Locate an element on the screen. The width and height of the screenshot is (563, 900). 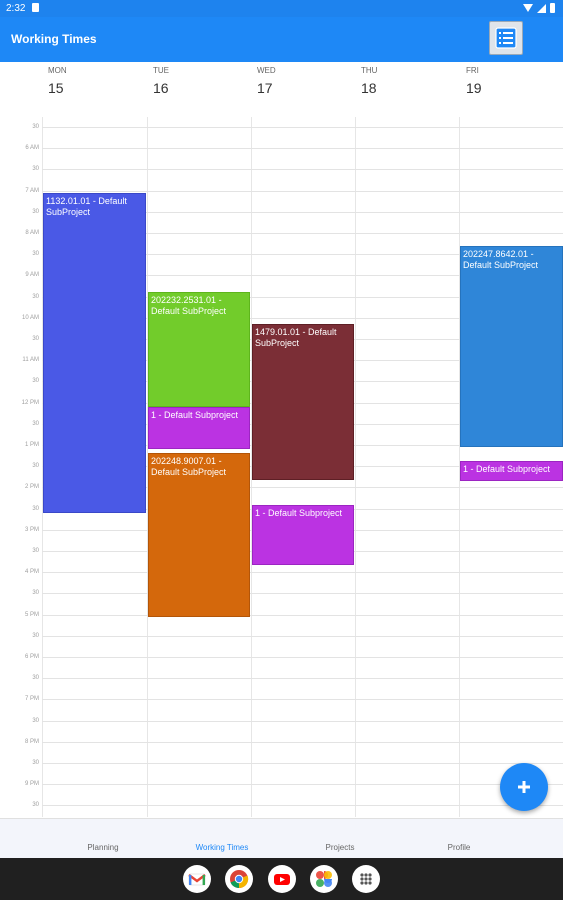
event-block: 202232.2531.01 - Default SubProject is located at coordinates (199, 349).